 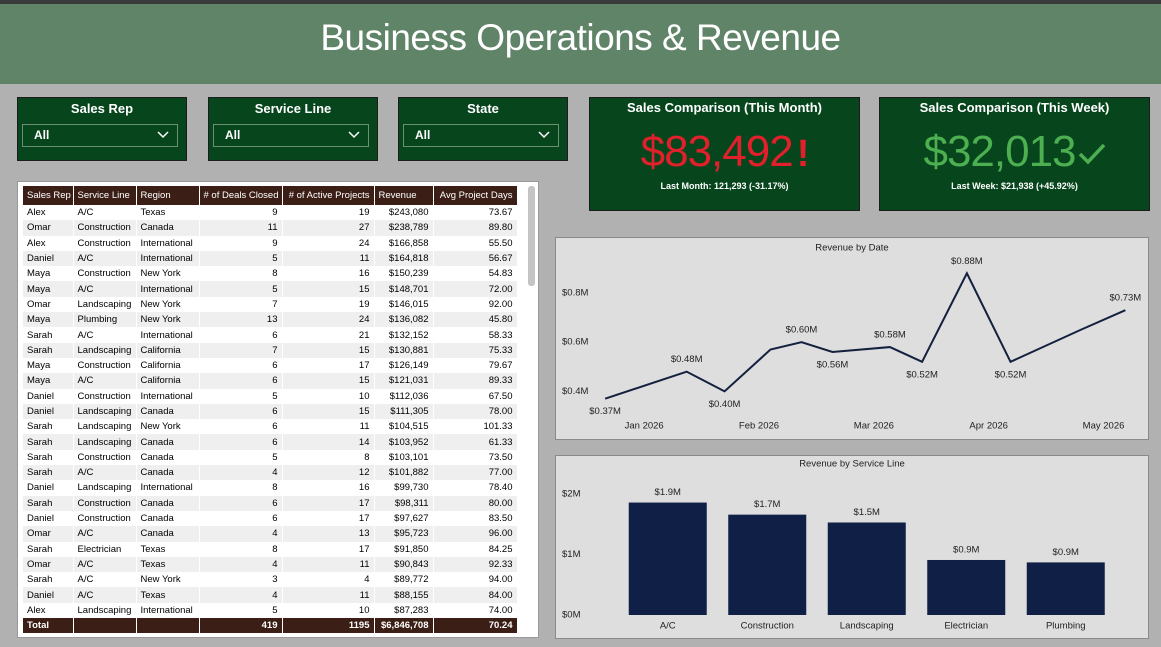 What do you see at coordinates (404, 243) in the screenshot?
I see `table-cell: $166,858` at bounding box center [404, 243].